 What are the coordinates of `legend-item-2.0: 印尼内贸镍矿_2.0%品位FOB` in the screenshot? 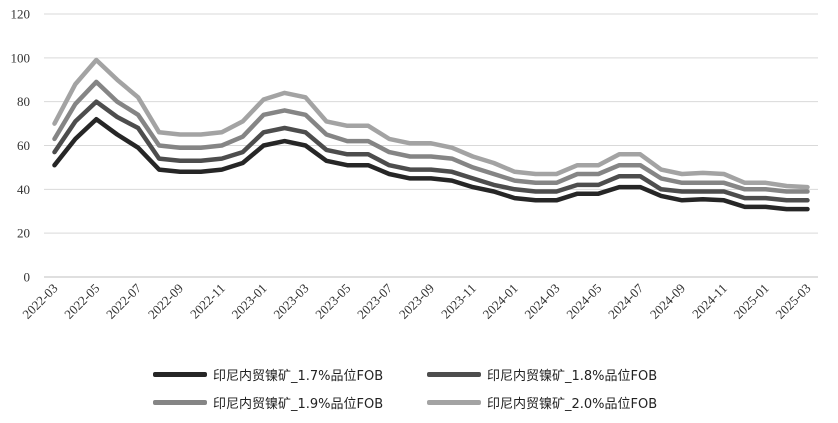 It's located at (542, 402).